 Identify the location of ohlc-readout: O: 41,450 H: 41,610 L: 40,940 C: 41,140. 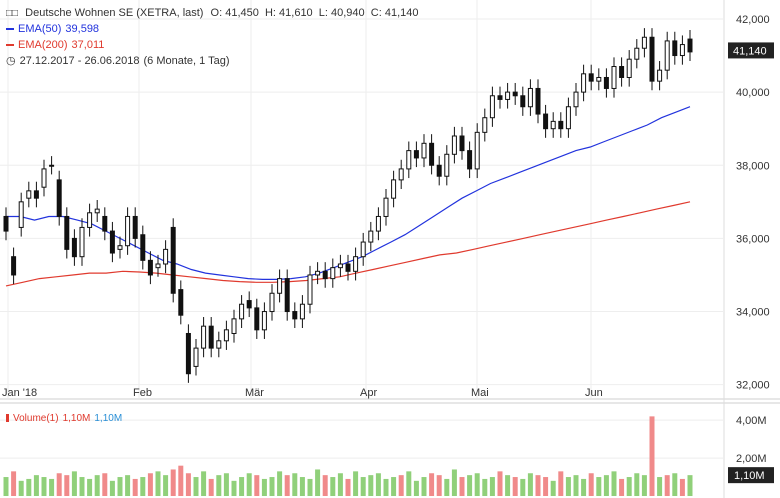
(314, 13).